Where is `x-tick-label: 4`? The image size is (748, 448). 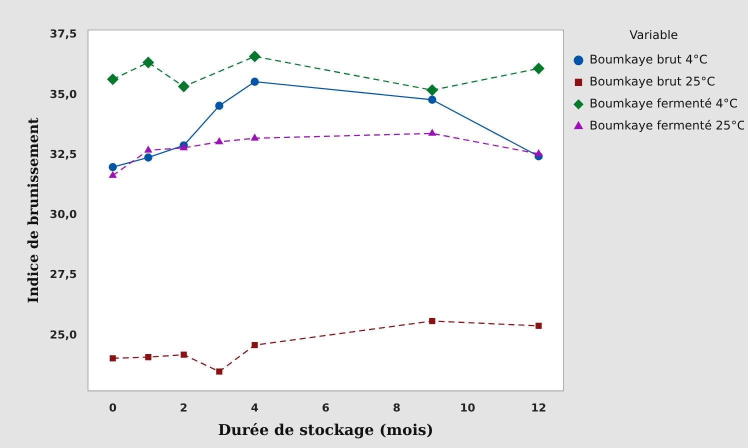
x-tick-label: 4 is located at coordinates (254, 407).